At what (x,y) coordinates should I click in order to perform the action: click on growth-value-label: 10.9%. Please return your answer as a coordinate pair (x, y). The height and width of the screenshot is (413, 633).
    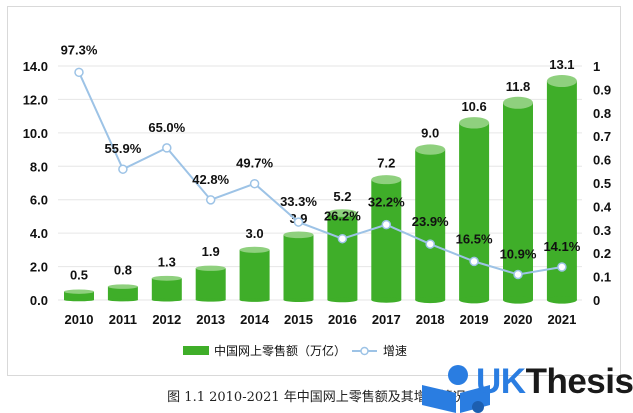
    Looking at the image, I should click on (518, 253).